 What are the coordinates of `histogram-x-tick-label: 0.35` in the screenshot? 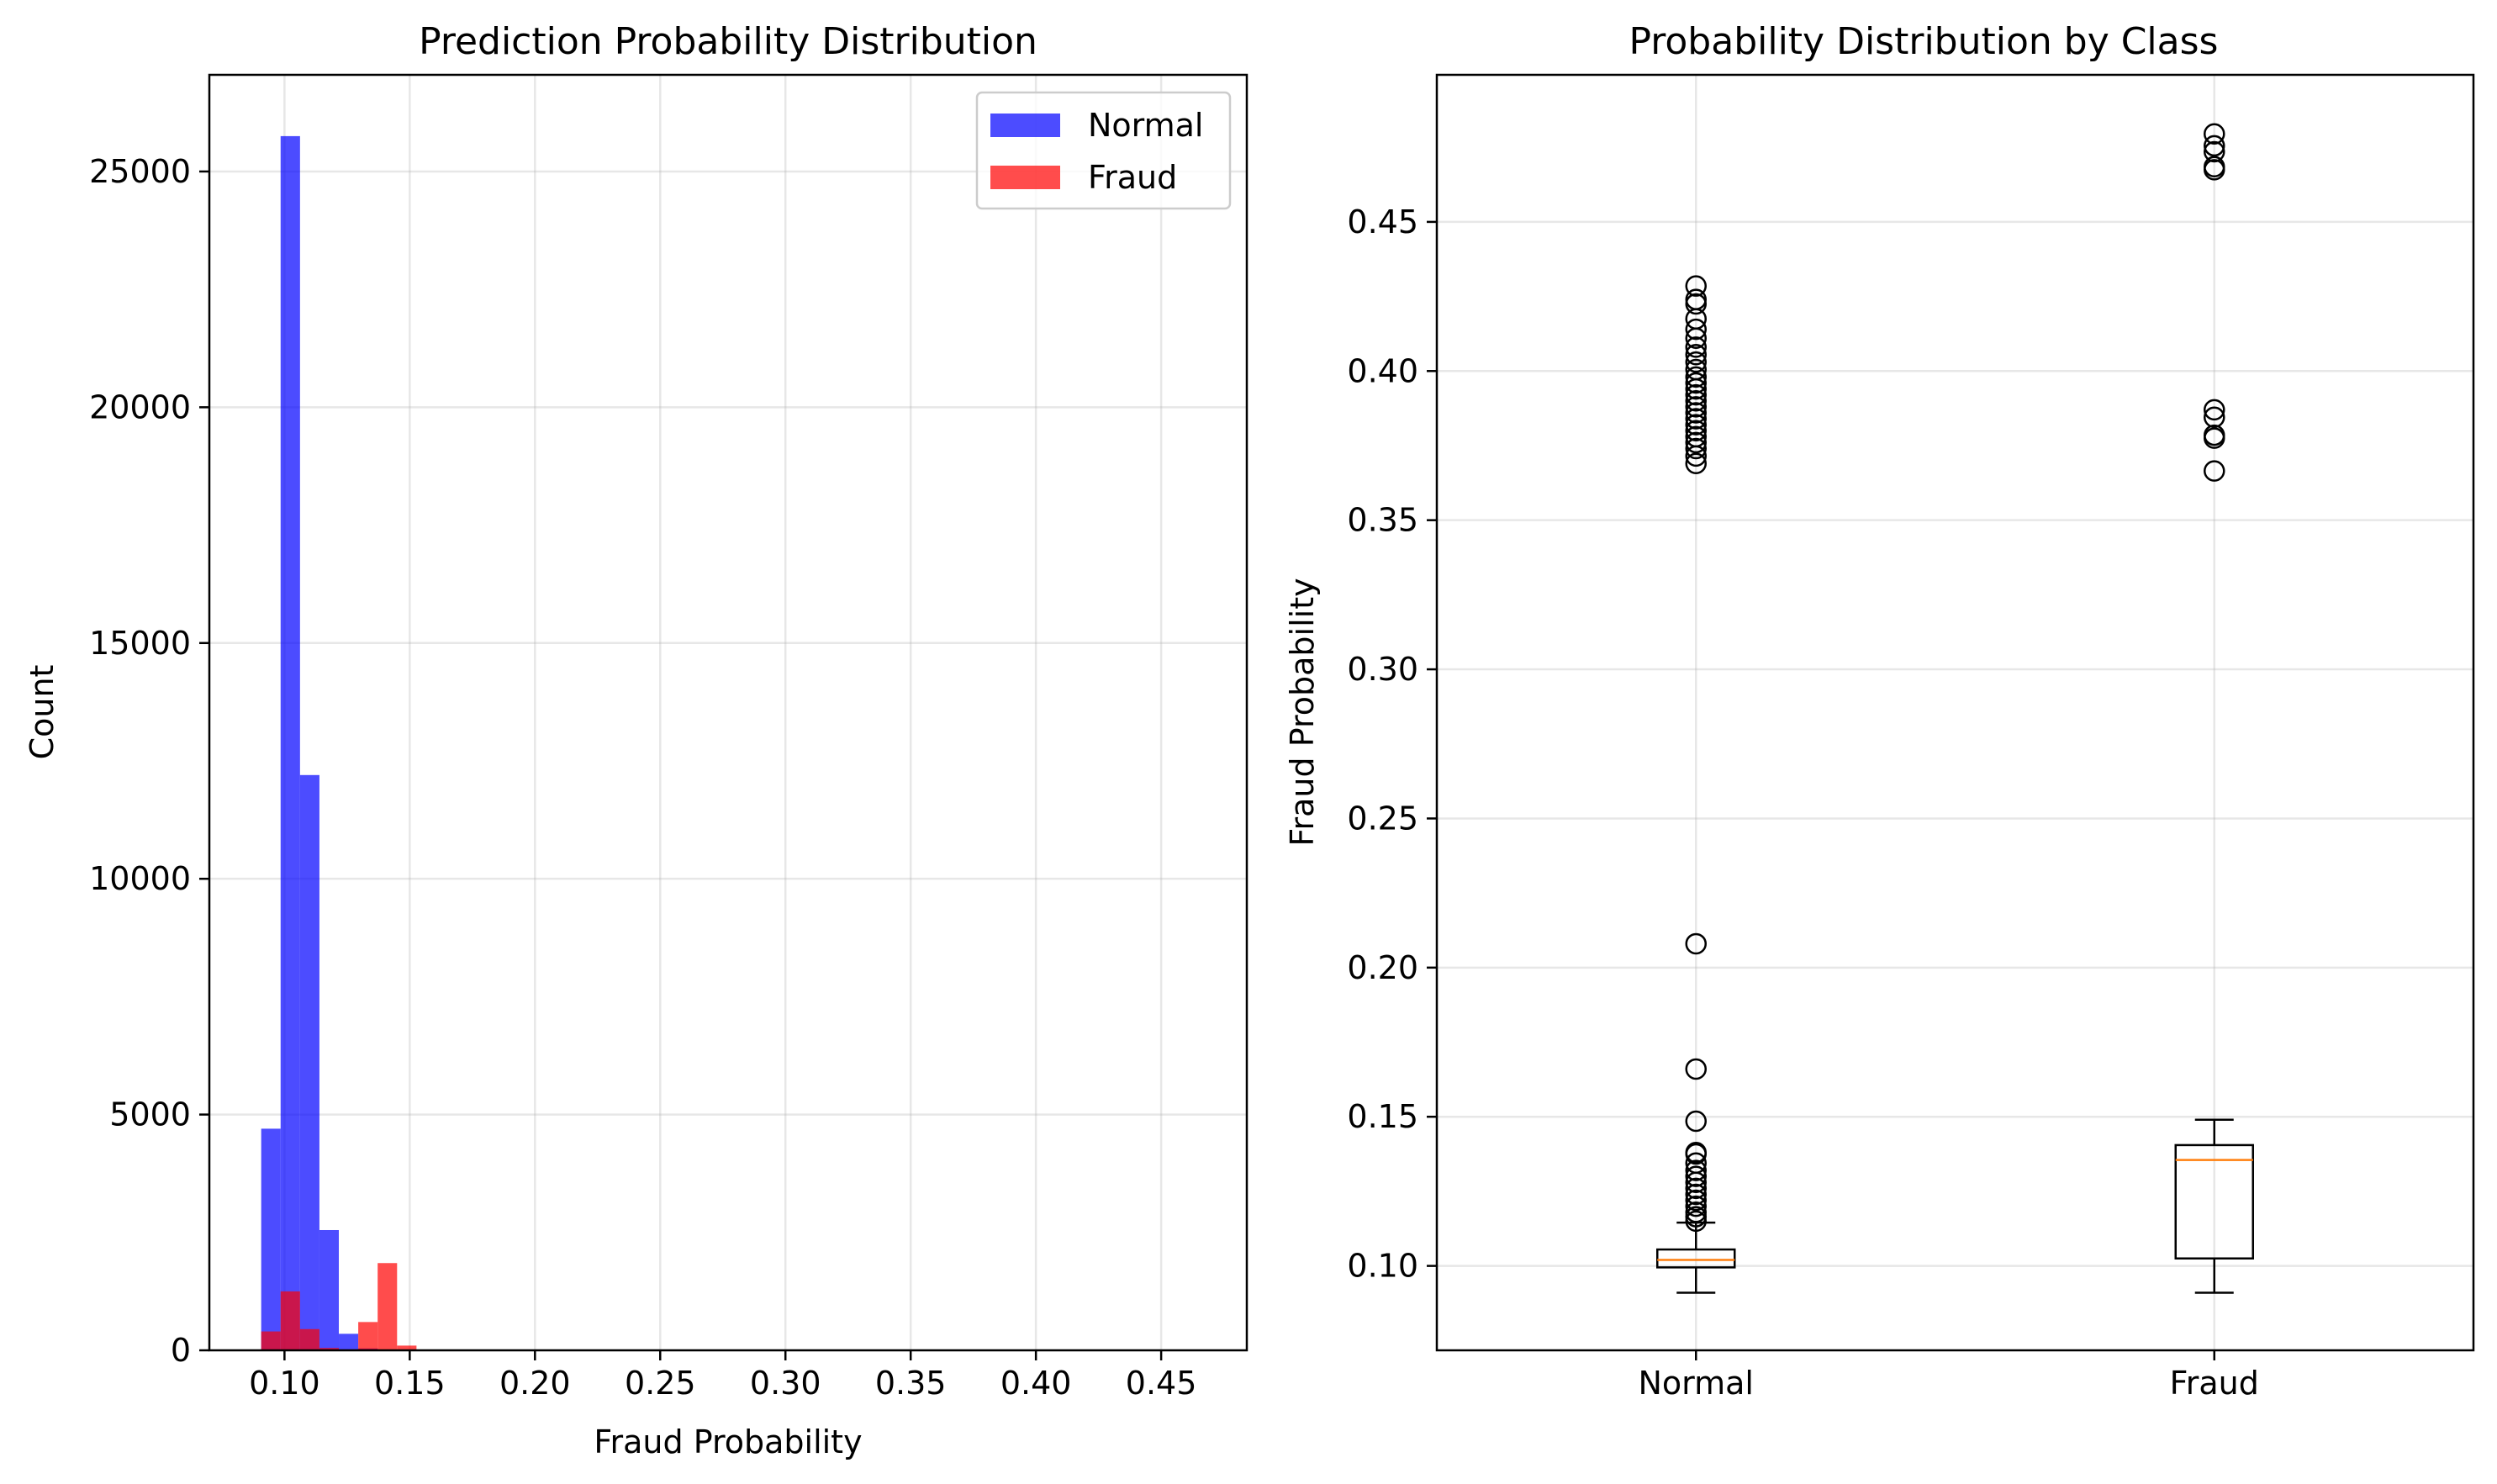 It's located at (911, 1383).